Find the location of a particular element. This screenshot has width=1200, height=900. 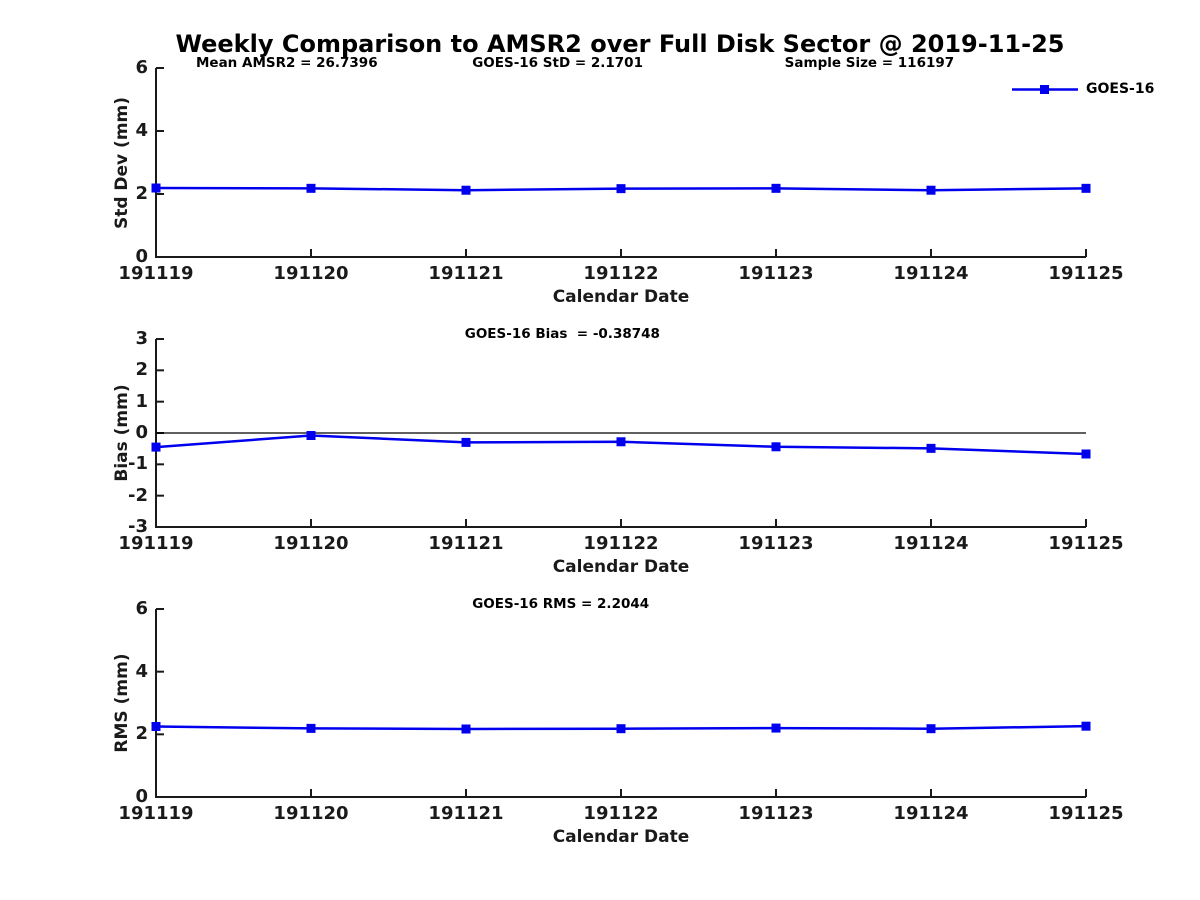

std-dev-xtick-label: 191122 is located at coordinates (621, 273).